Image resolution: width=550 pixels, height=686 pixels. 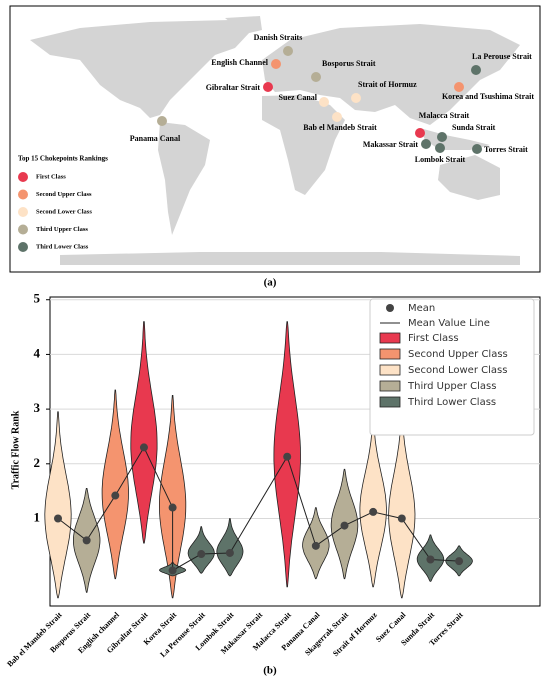 I want to click on panel-label: (b), so click(x=270, y=671).